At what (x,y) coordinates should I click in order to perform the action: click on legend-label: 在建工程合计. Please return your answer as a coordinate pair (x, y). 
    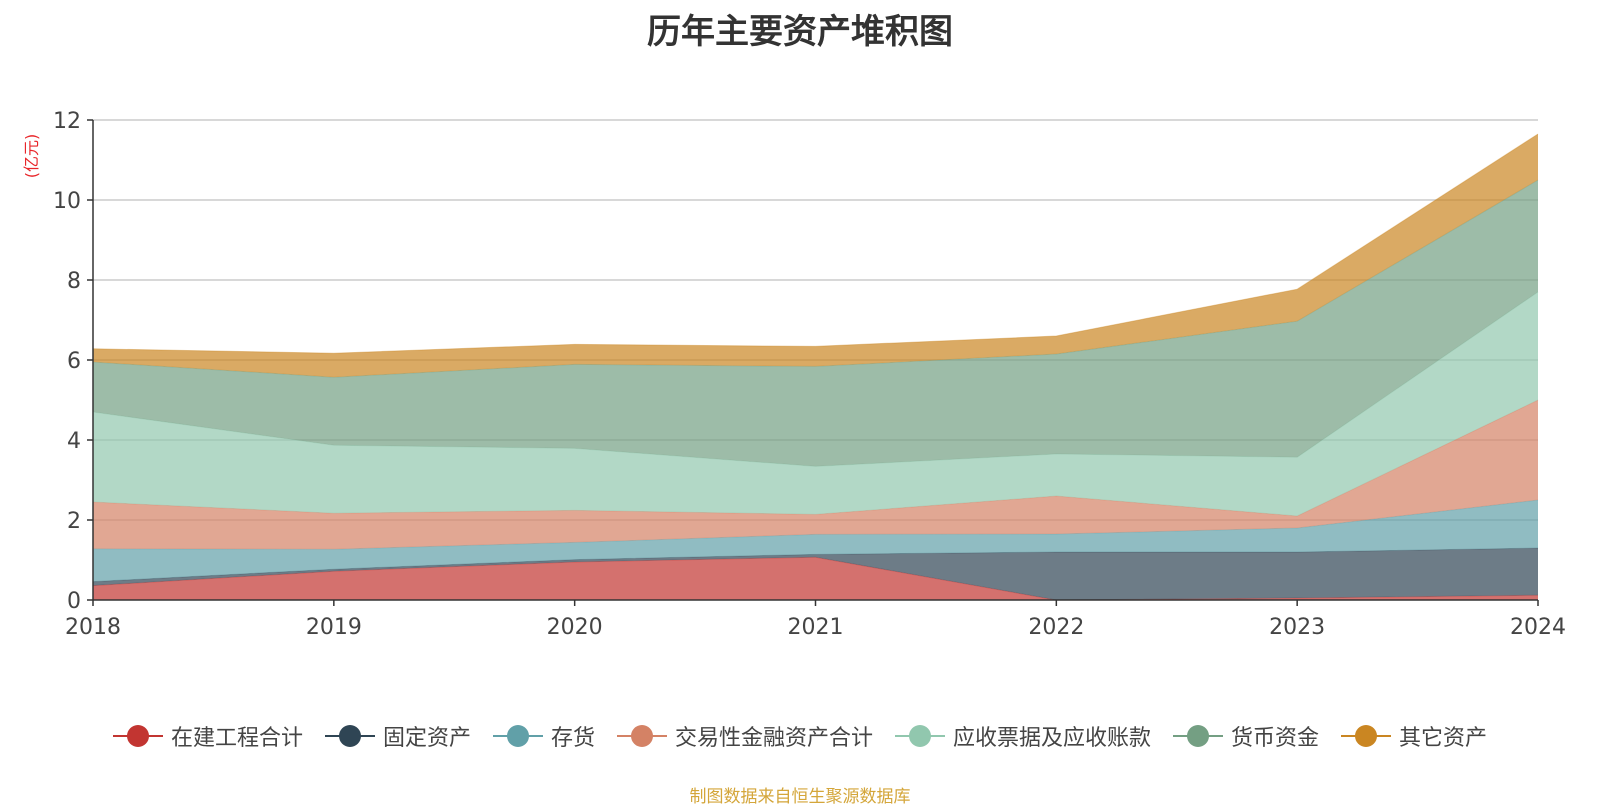
    Looking at the image, I should click on (236, 738).